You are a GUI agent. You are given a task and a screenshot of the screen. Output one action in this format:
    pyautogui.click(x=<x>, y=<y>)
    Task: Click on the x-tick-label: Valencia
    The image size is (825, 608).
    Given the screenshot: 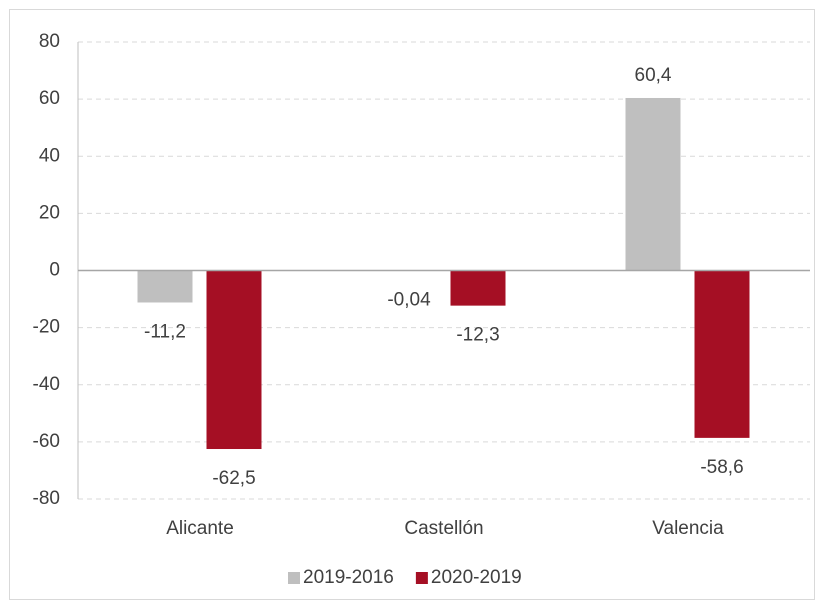 What is the action you would take?
    pyautogui.click(x=688, y=528)
    